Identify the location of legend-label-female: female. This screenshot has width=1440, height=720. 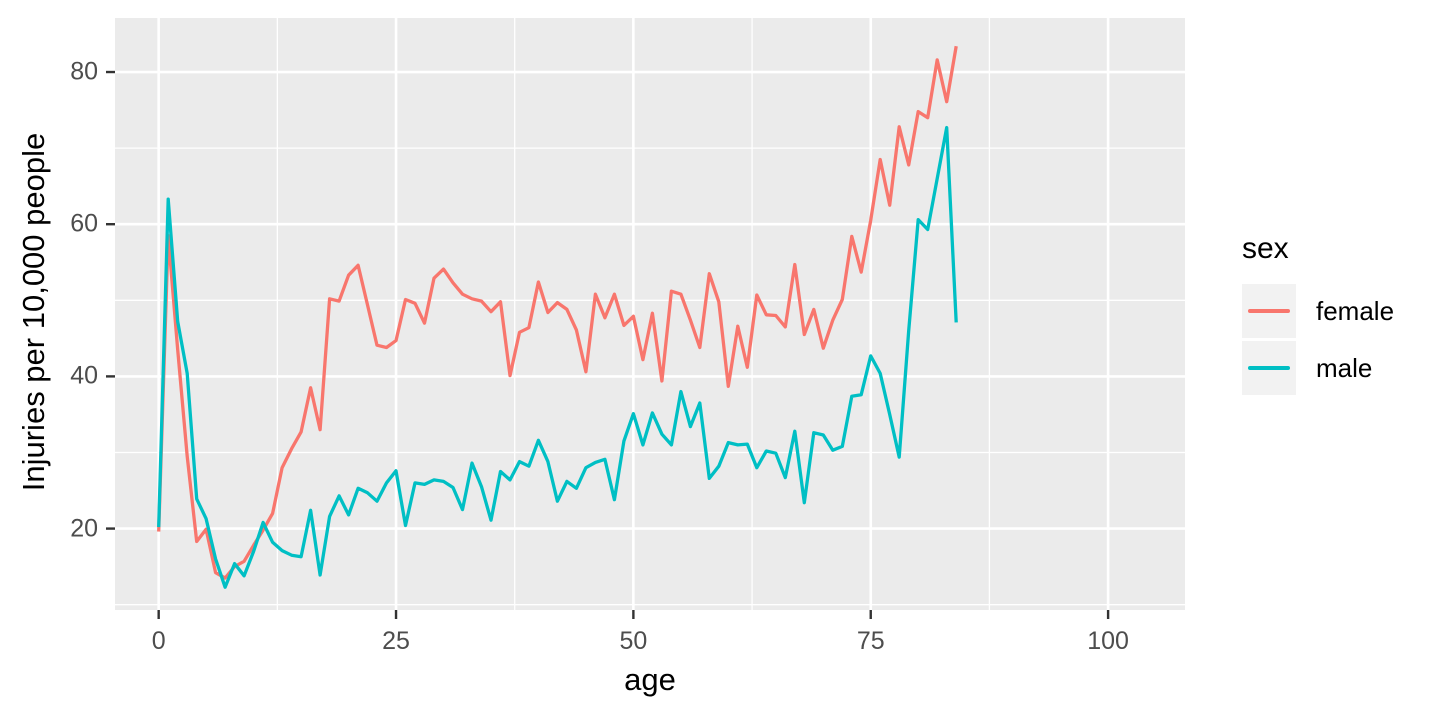
(1355, 310).